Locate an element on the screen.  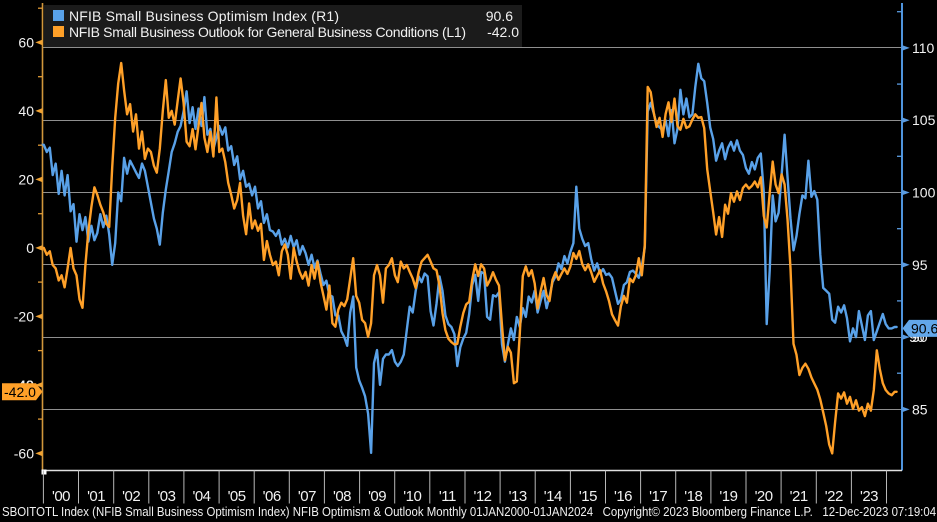
svg-text: 105 is located at coordinates (924, 120).